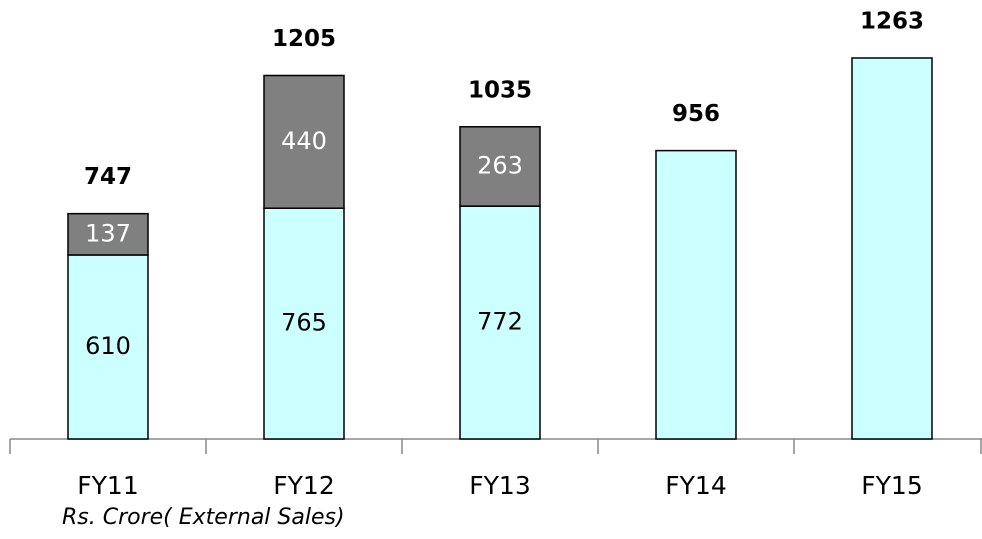 The image size is (982, 539). What do you see at coordinates (304, 39) in the screenshot?
I see `total-label: 1205` at bounding box center [304, 39].